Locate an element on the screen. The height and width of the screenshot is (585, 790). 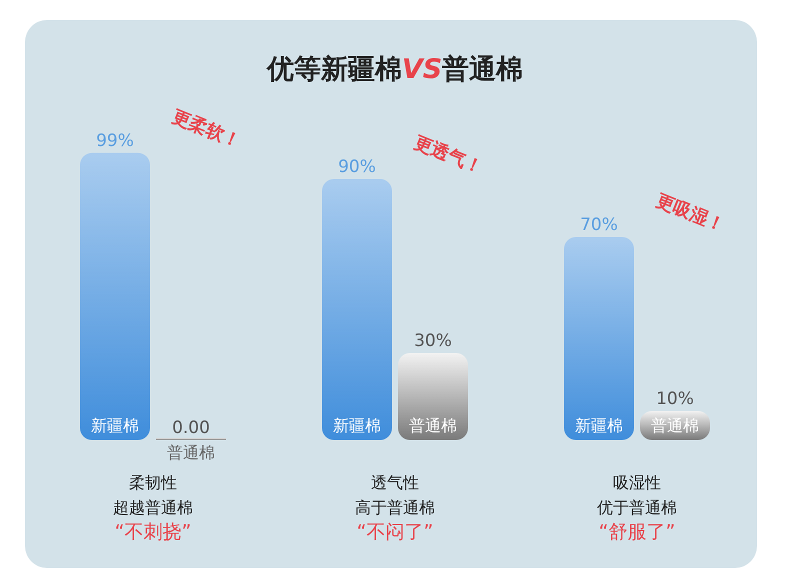
series-label: 普通棉 is located at coordinates (191, 452).